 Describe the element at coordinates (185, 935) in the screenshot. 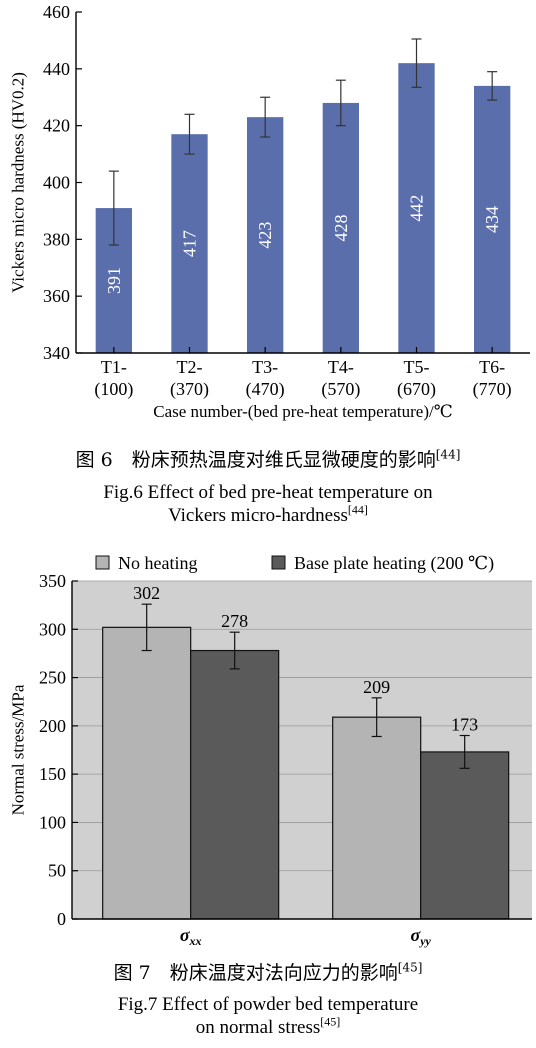

I see `x-tick-label-main-0: σ` at that location.